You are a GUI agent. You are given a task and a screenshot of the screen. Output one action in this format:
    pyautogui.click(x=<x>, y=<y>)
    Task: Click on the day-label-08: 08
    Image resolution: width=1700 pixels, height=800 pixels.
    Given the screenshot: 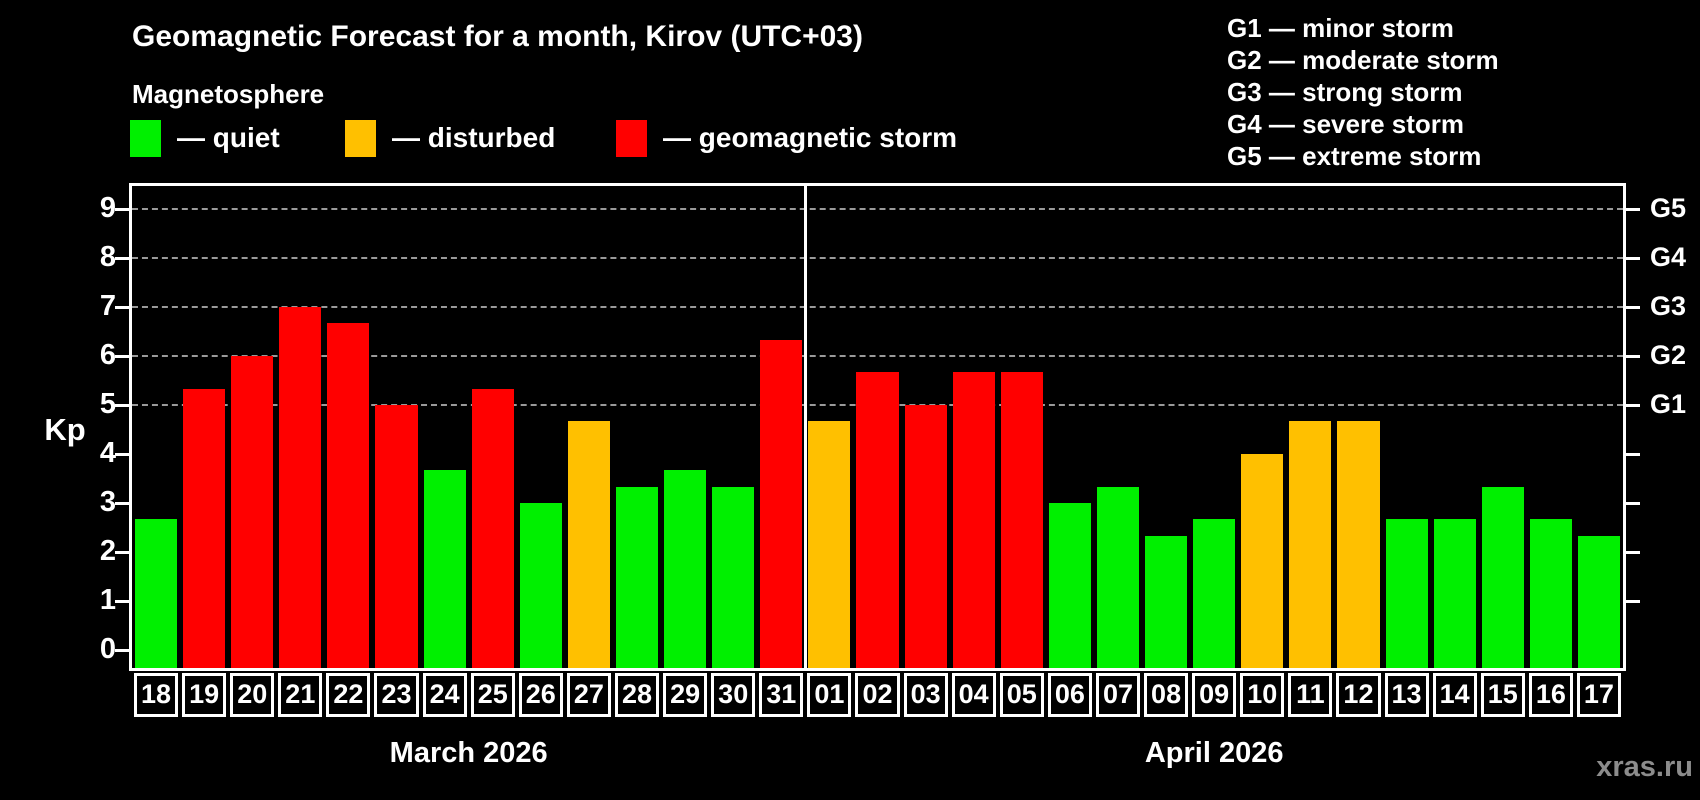 What is the action you would take?
    pyautogui.click(x=1166, y=695)
    